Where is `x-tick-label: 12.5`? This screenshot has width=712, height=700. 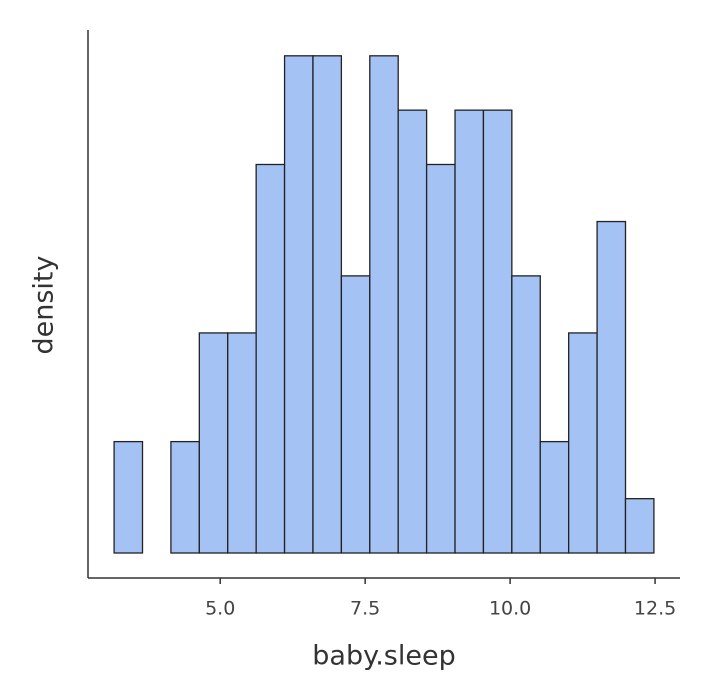 x-tick-label: 12.5 is located at coordinates (655, 609).